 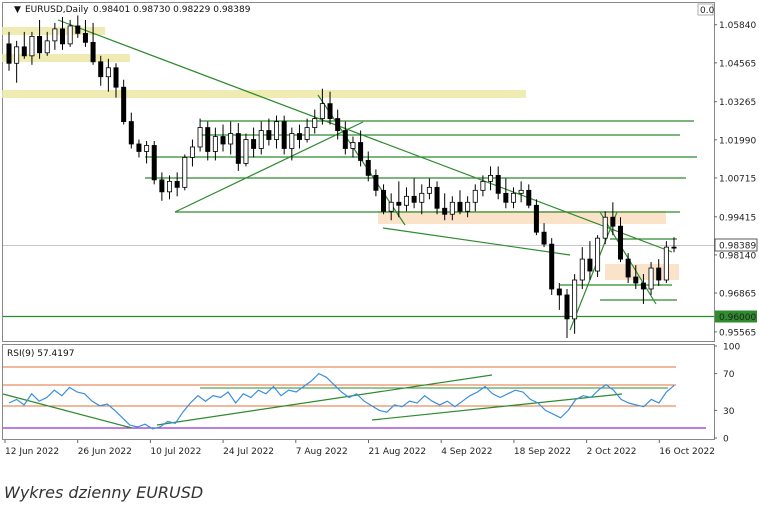 I want to click on price-tick-label: 0.96865, so click(x=737, y=295).